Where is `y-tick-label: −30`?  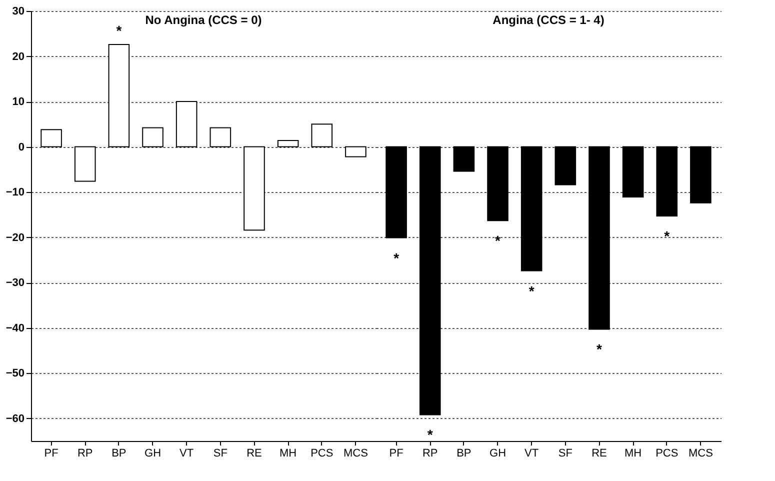 y-tick-label: −30 is located at coordinates (15, 283).